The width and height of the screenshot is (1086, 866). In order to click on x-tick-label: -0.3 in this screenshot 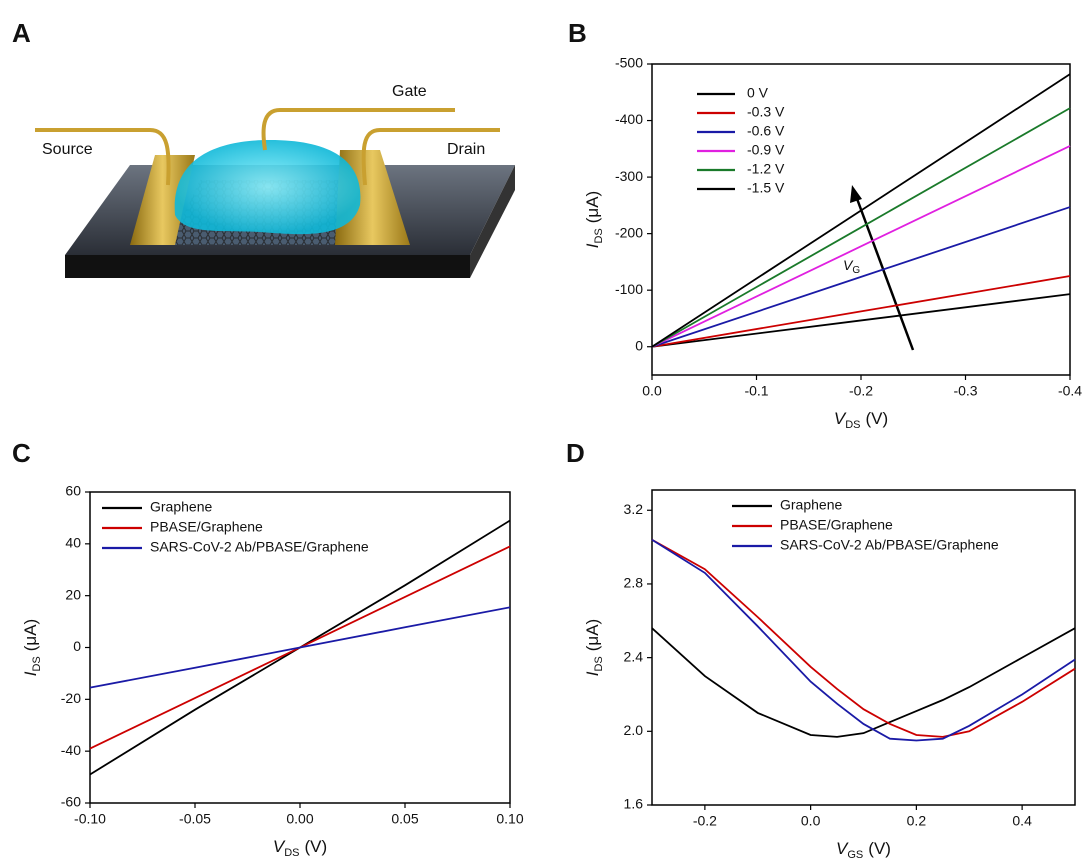, I will do `click(965, 391)`.